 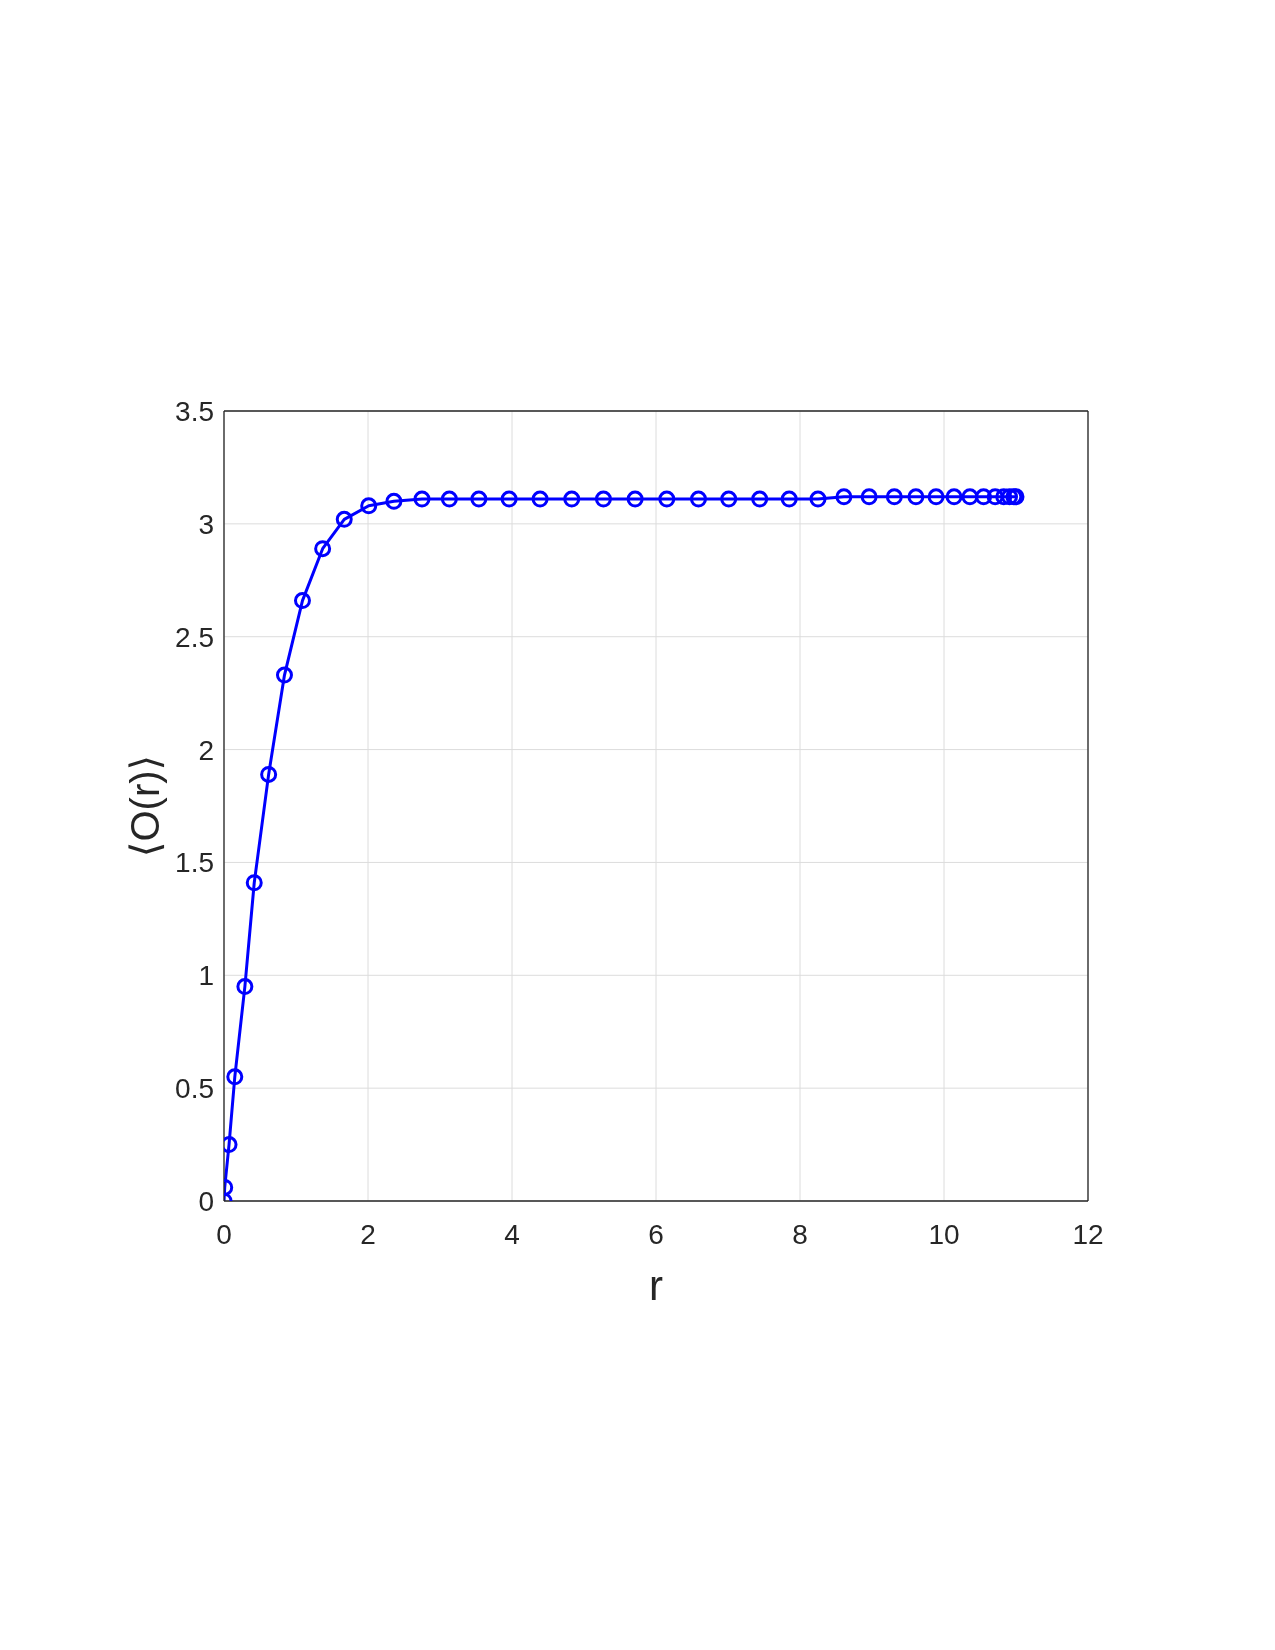 What do you see at coordinates (512, 1234) in the screenshot?
I see `x-tick-label: 4` at bounding box center [512, 1234].